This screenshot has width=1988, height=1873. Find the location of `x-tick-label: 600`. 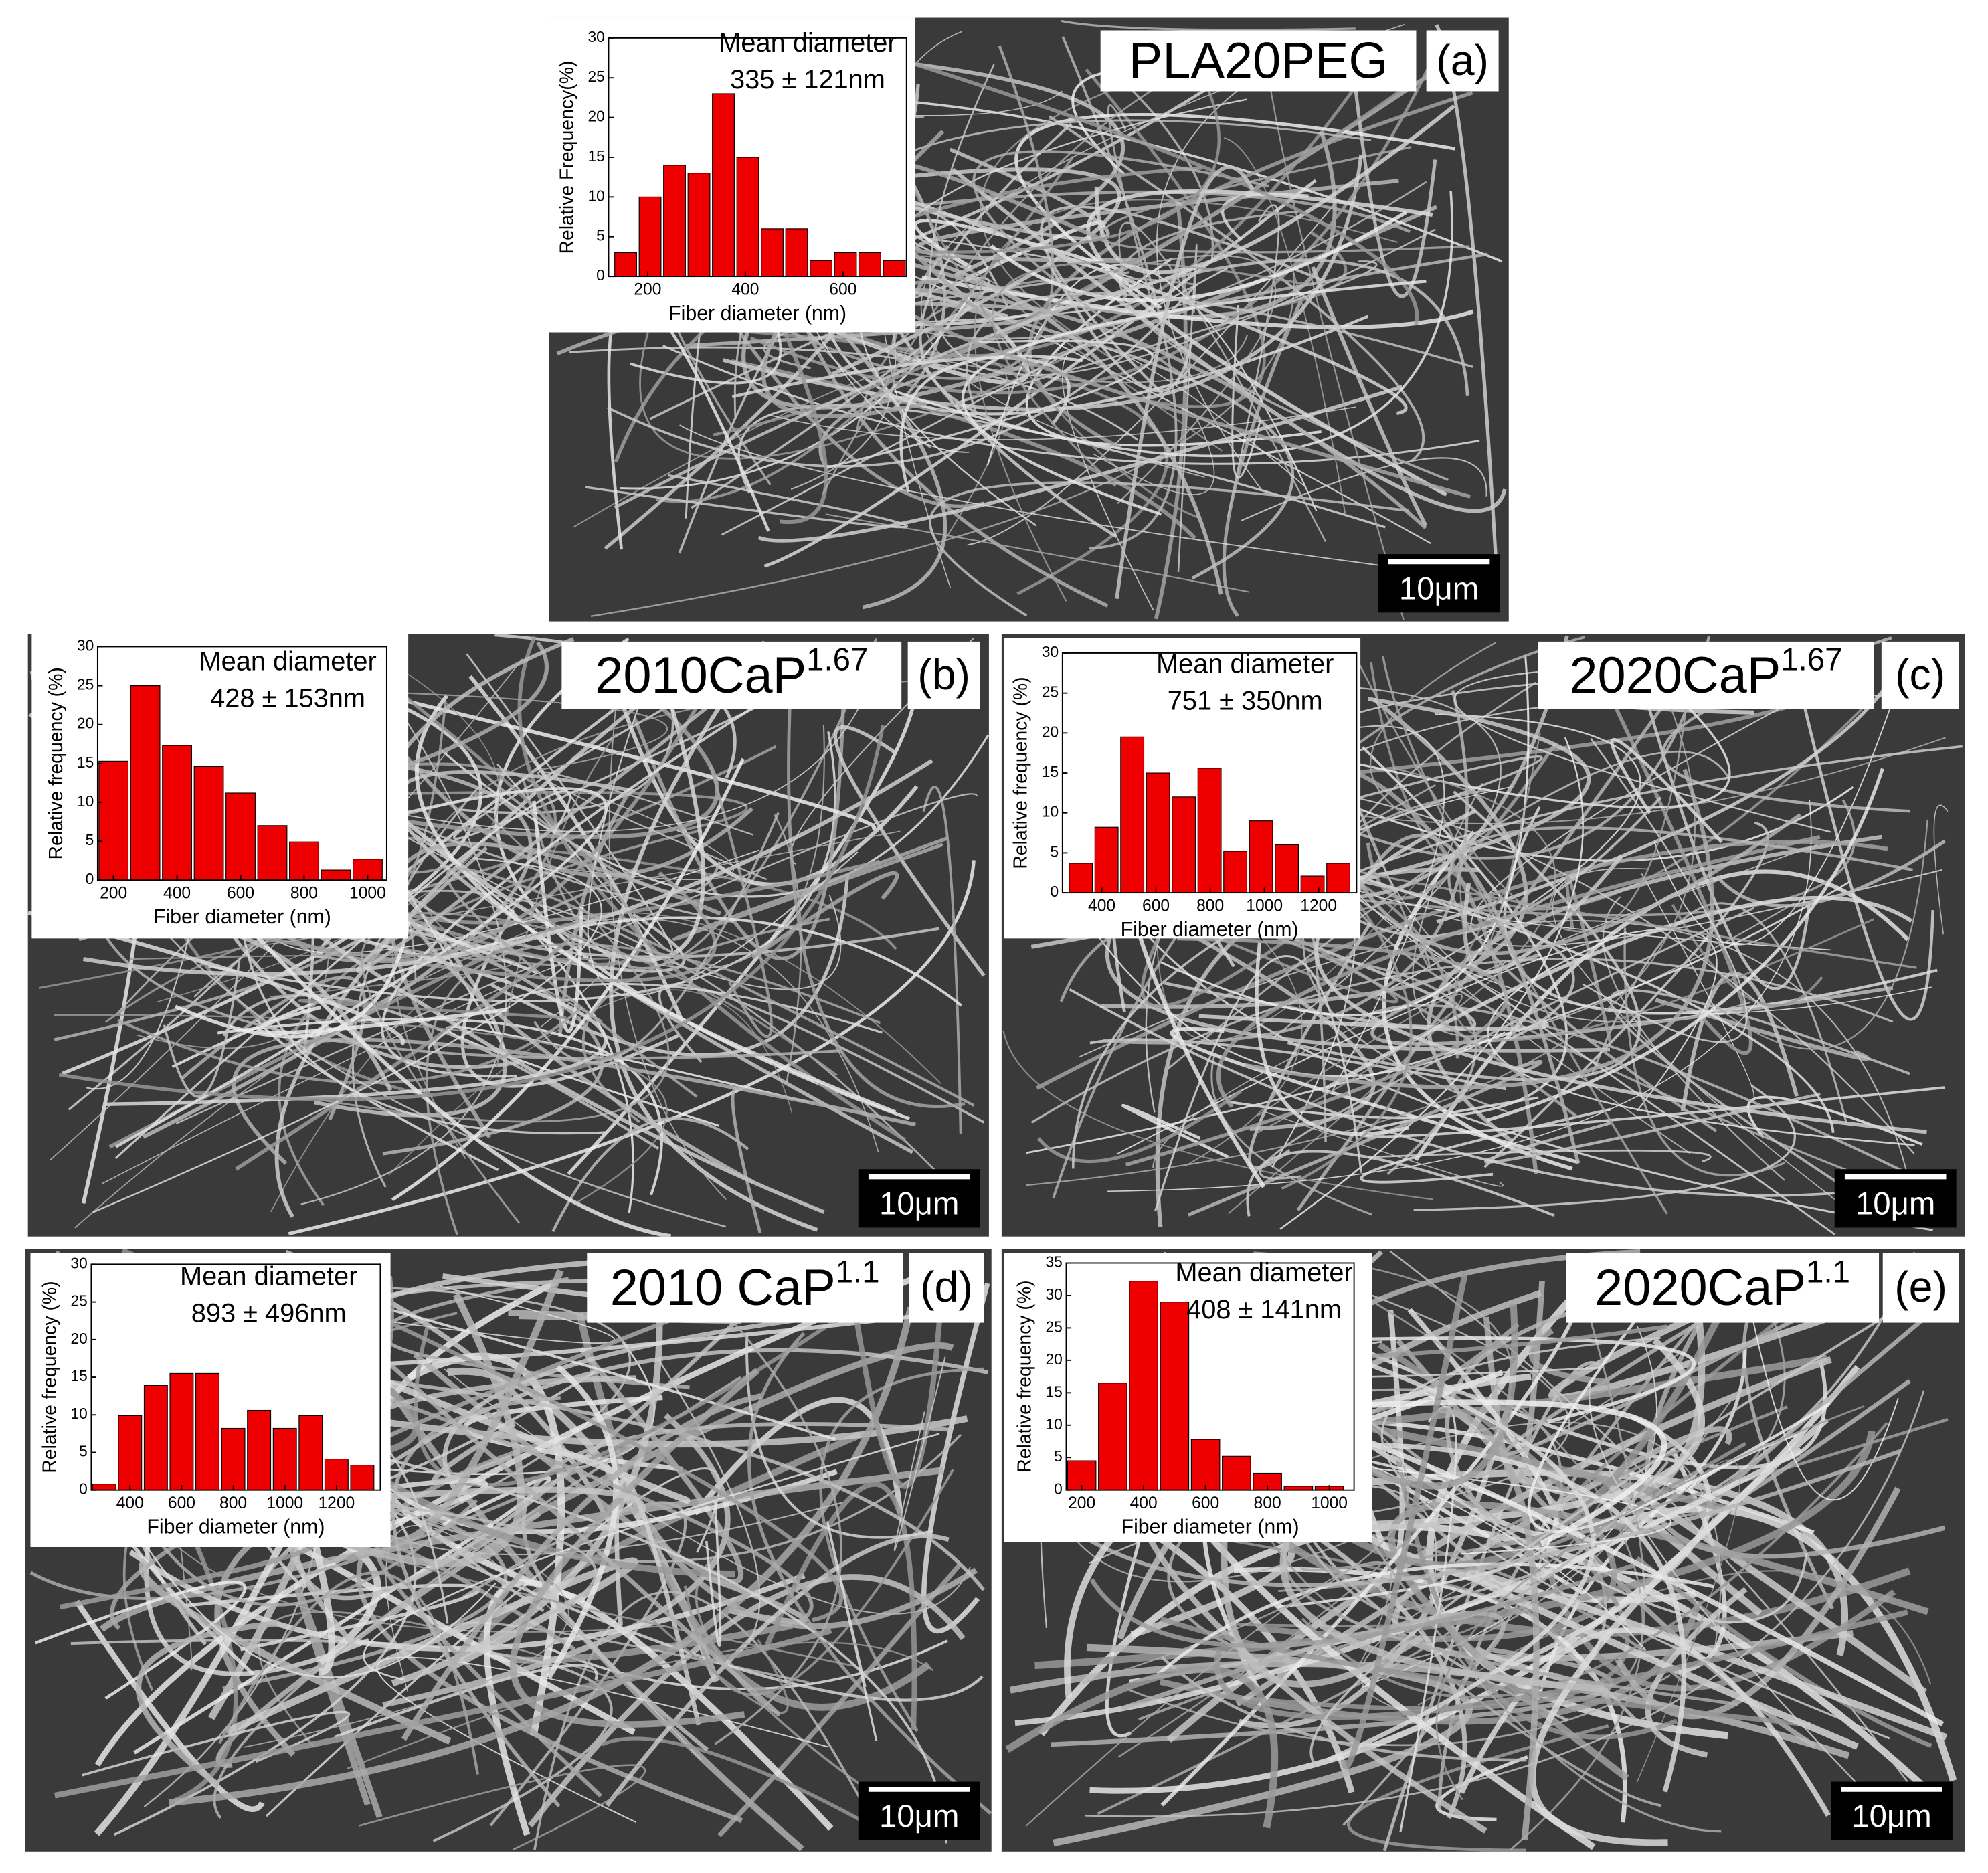

x-tick-label: 600 is located at coordinates (1156, 906).